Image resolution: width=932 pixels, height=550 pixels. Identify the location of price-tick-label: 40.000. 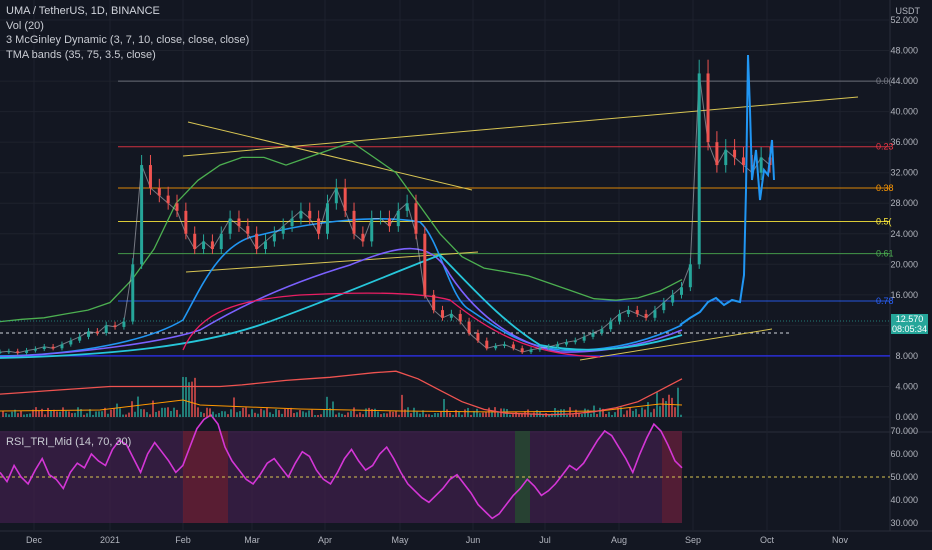
(904, 112).